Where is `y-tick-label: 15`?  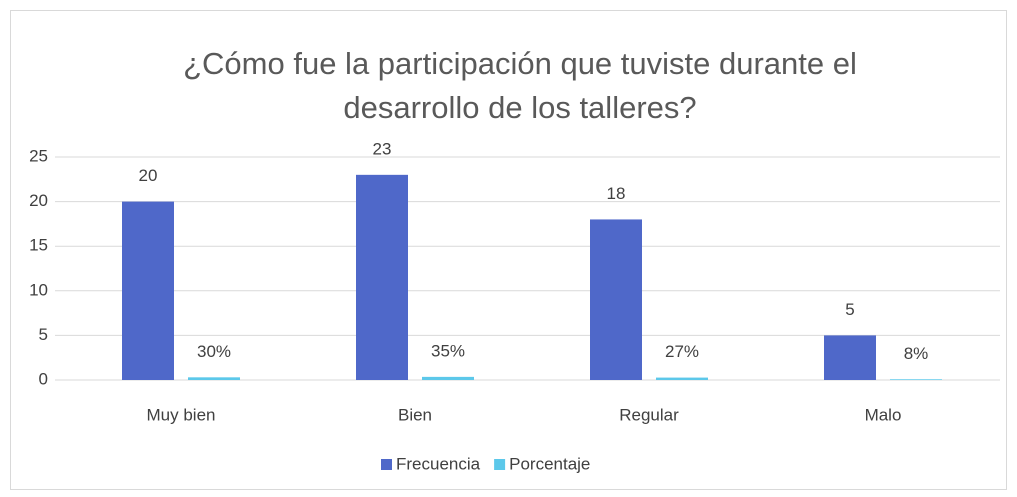
y-tick-label: 15 is located at coordinates (38, 245).